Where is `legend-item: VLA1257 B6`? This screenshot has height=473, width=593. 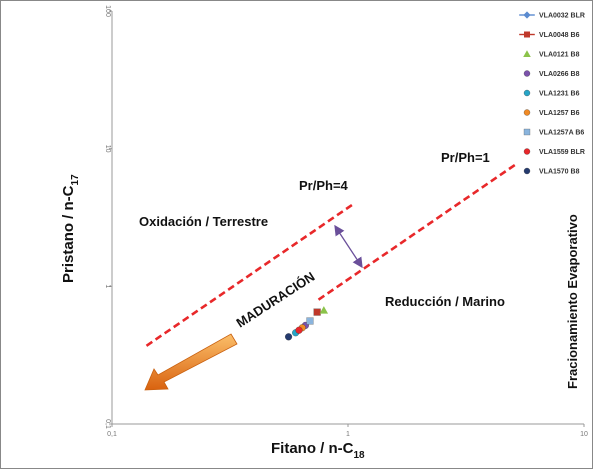
legend-item: VLA1257 B6 is located at coordinates (551, 113).